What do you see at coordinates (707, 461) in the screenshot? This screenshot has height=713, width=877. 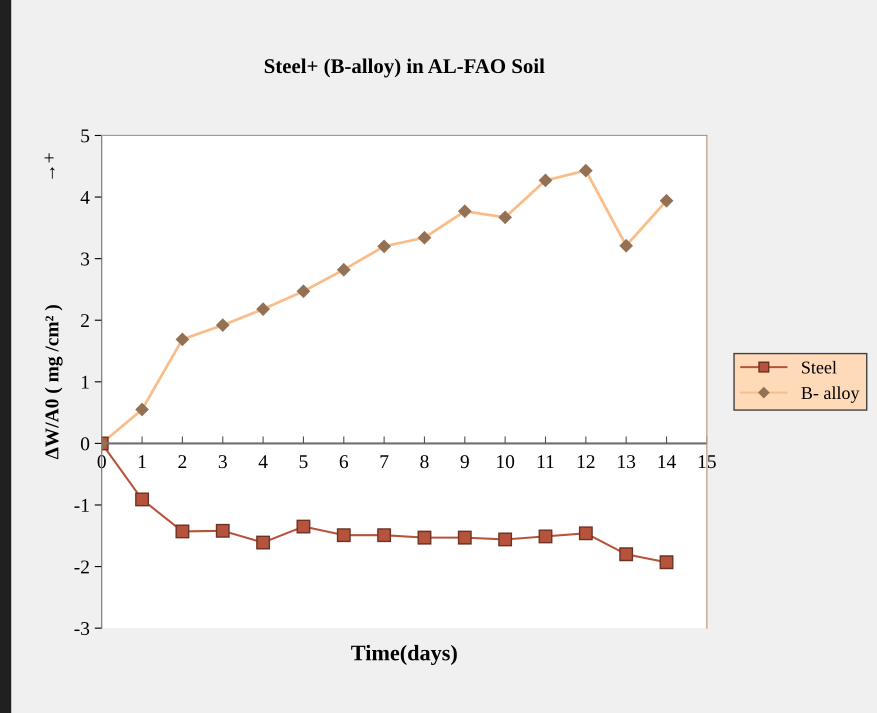 I see `x-tick-label: 15` at bounding box center [707, 461].